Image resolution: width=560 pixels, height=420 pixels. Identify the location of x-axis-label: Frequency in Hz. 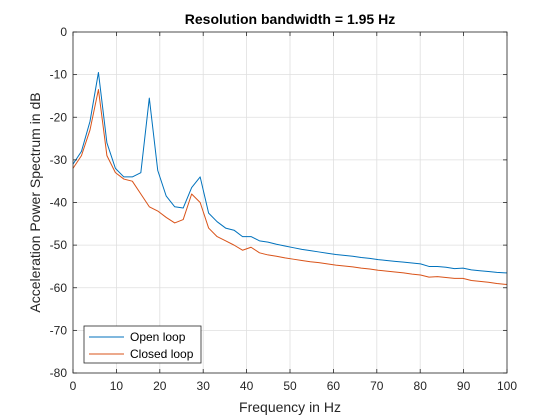
(290, 407).